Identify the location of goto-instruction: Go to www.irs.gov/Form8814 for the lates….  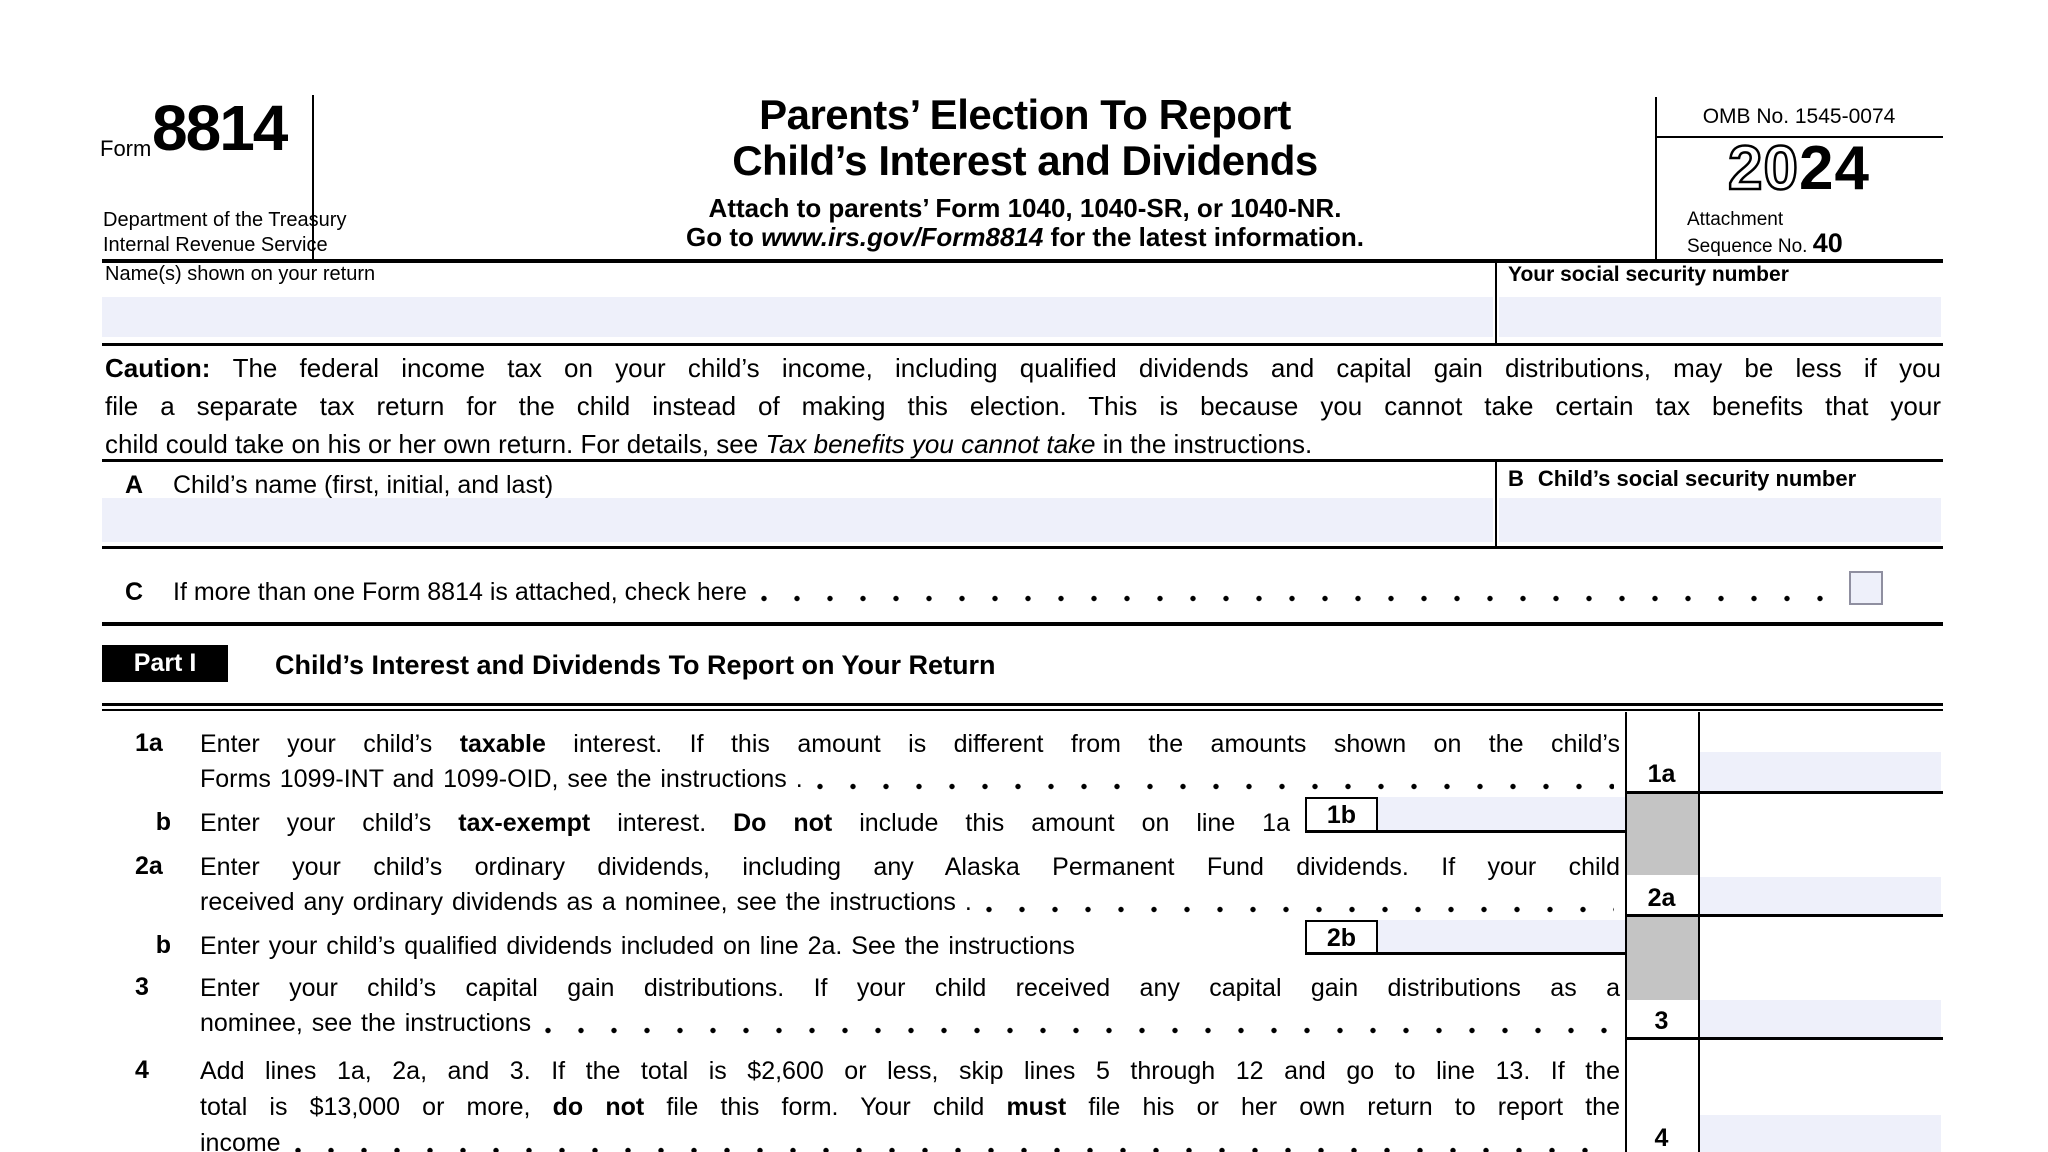
(1025, 237).